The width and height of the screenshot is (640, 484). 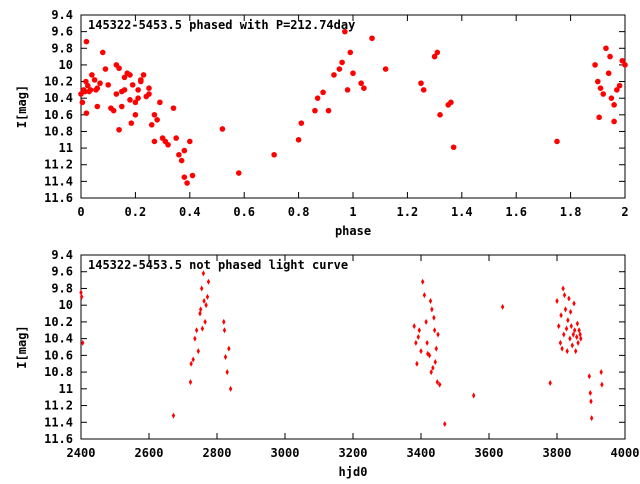 What do you see at coordinates (58, 406) in the screenshot?
I see `y-tick-label: 11.2` at bounding box center [58, 406].